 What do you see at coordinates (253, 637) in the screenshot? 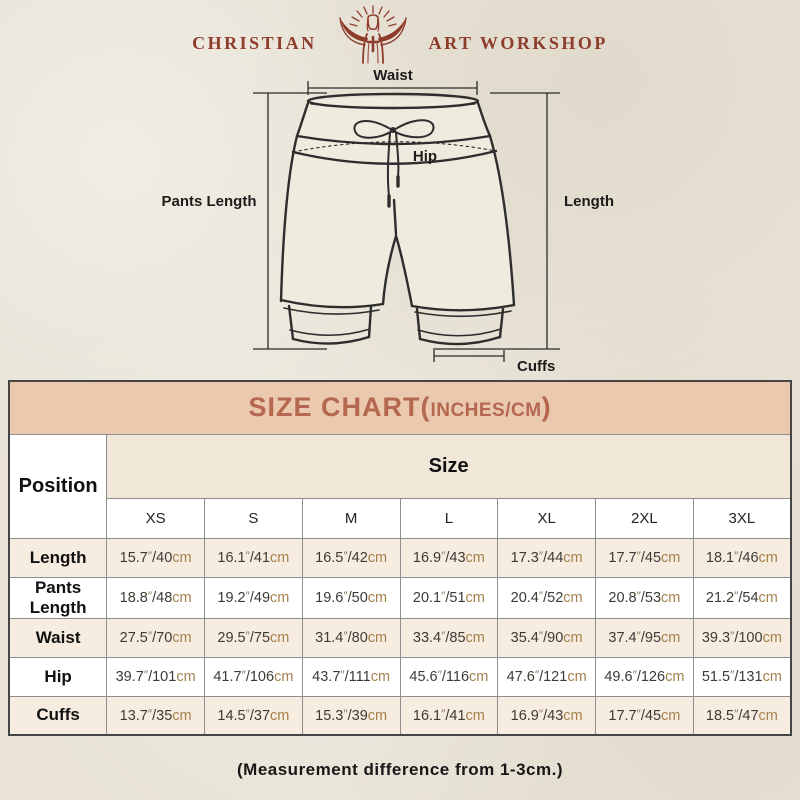
I see `measurement-cell: 29.5″/75cm` at bounding box center [253, 637].